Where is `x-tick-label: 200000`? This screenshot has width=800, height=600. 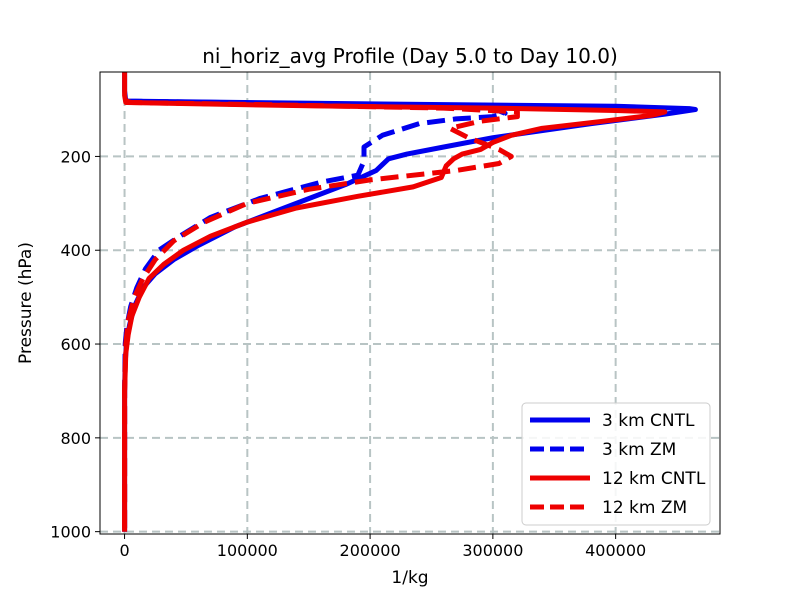 x-tick-label: 200000 is located at coordinates (370, 550).